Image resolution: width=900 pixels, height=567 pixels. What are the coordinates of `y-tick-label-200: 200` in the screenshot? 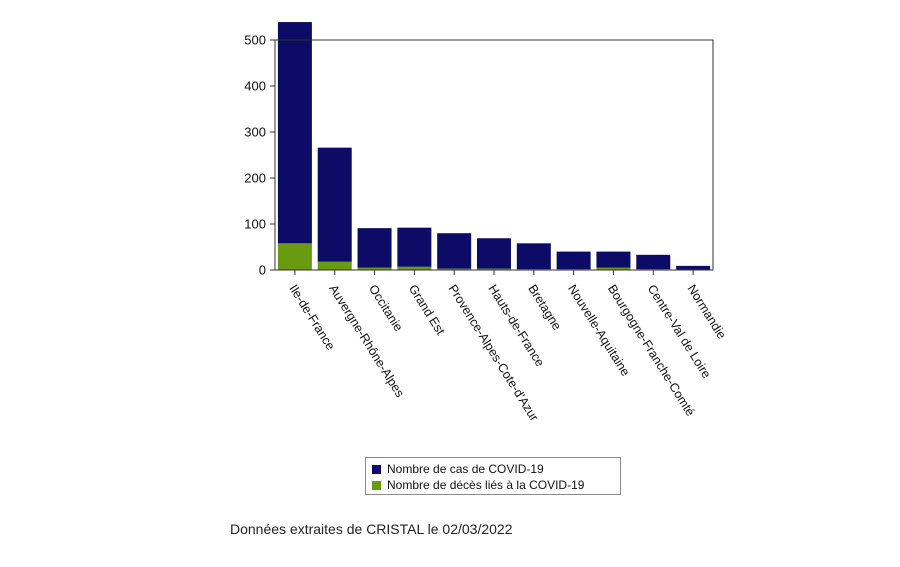 It's located at (255, 178).